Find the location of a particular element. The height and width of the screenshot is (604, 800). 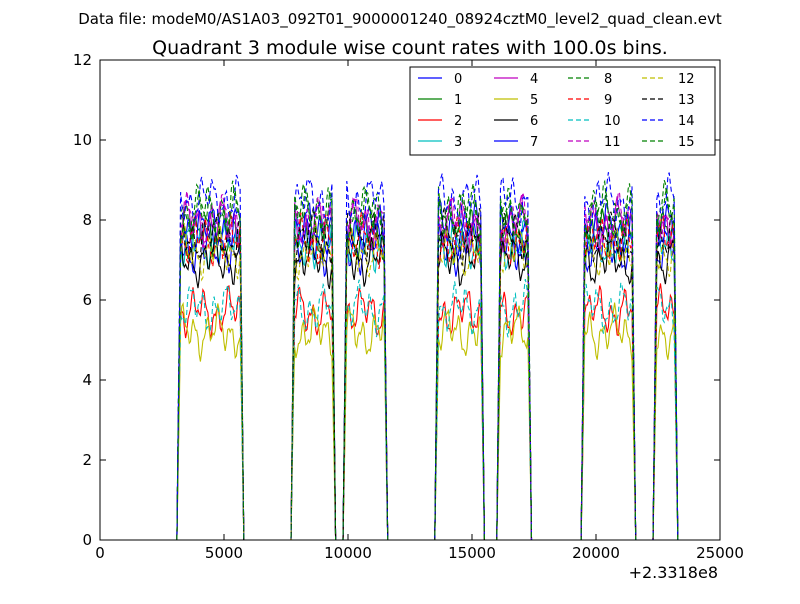

y-tick-label: 0 is located at coordinates (87, 540).